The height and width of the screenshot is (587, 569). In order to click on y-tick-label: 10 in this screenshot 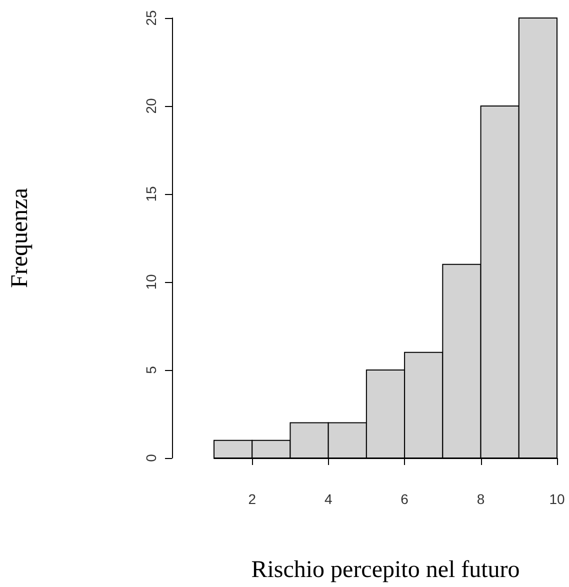, I will do `click(151, 282)`.